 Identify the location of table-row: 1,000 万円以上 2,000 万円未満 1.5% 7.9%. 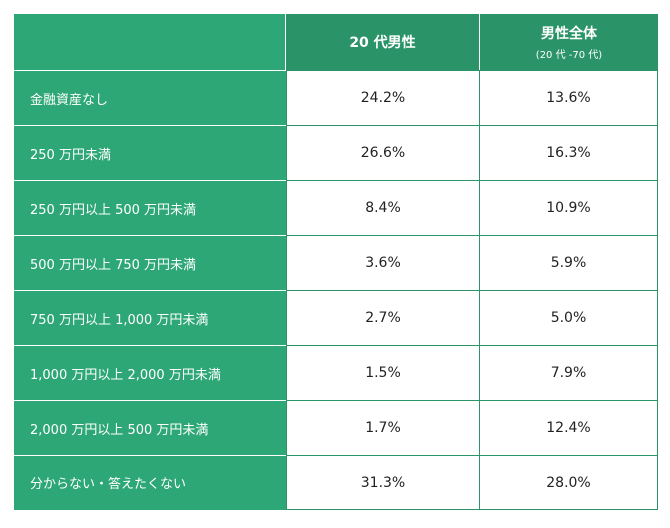
(336, 372).